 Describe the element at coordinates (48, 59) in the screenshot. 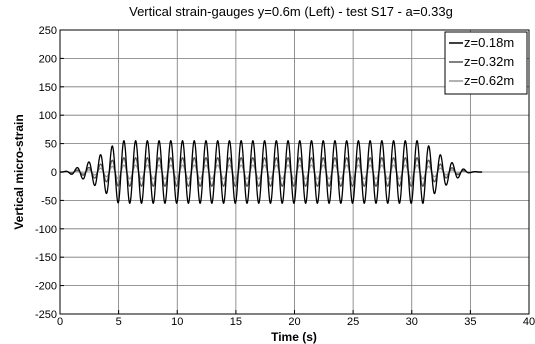

I see `y-tick-label: 200` at that location.